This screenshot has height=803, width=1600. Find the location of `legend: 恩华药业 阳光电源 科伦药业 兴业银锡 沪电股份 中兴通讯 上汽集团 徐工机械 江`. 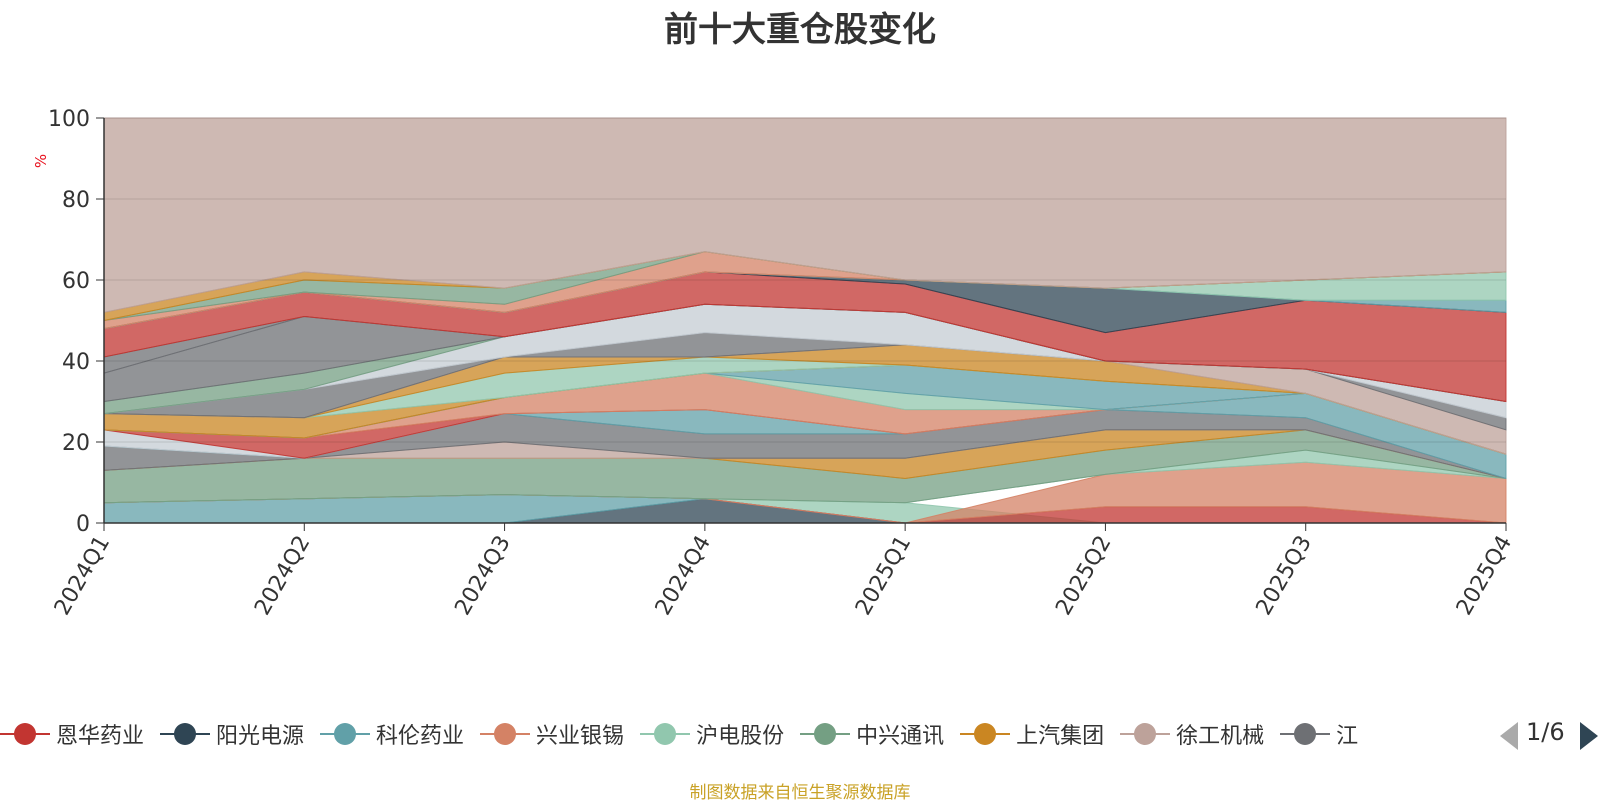

legend: 恩华药业 阳光电源 科伦药业 兴业银锡 沪电股份 中兴通讯 上汽集团 徐工机械 江 is located at coordinates (750, 734).